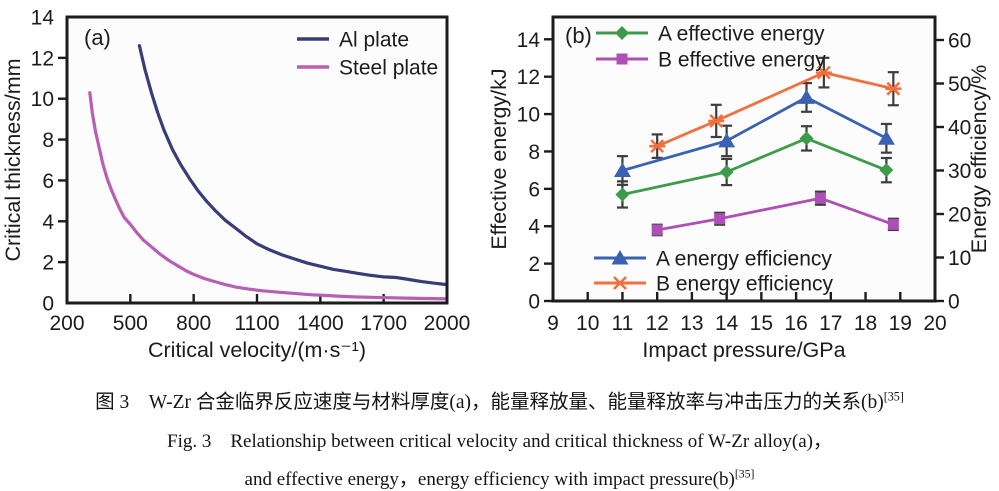  What do you see at coordinates (528, 115) in the screenshot?
I see `y-left-tick-label: 10` at bounding box center [528, 115].